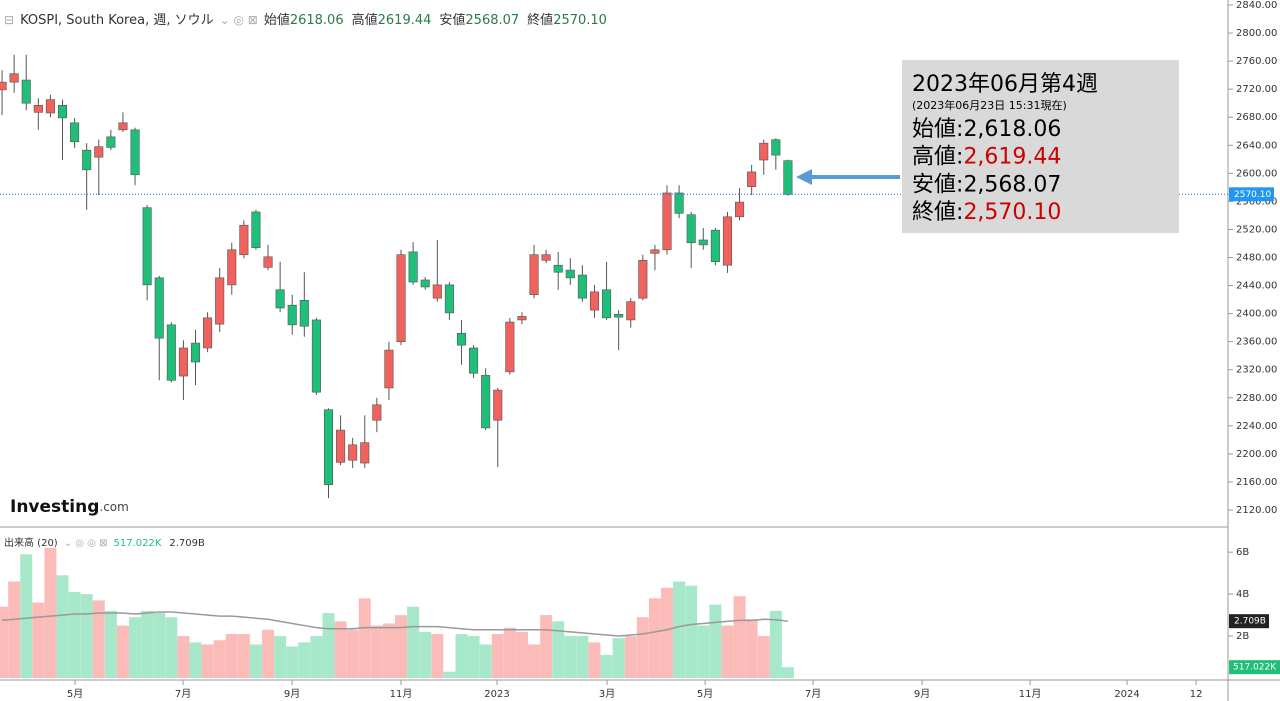 The width and height of the screenshot is (1280, 701). What do you see at coordinates (986, 129) in the screenshot?
I see `tooltip-row: 始値:2,618.06` at bounding box center [986, 129].